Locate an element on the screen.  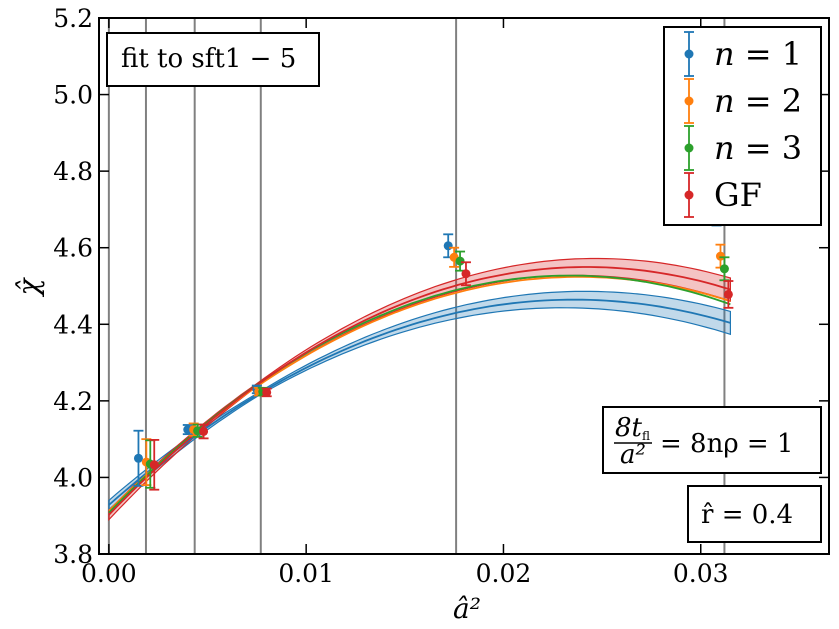
y-tick-label: 4.6 is located at coordinates (73, 248).